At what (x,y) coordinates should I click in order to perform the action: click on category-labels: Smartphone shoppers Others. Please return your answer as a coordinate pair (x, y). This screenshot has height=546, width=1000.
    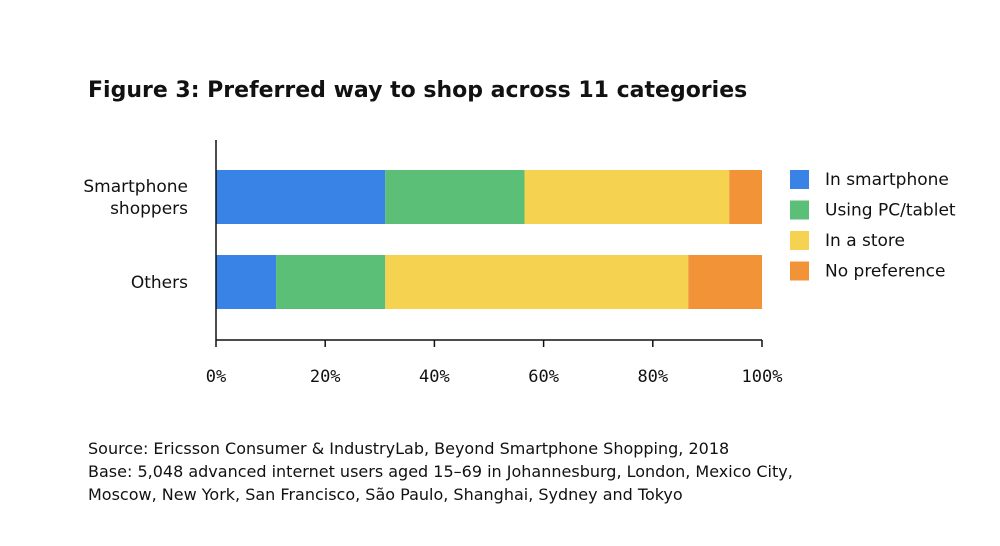
    Looking at the image, I should click on (135, 235).